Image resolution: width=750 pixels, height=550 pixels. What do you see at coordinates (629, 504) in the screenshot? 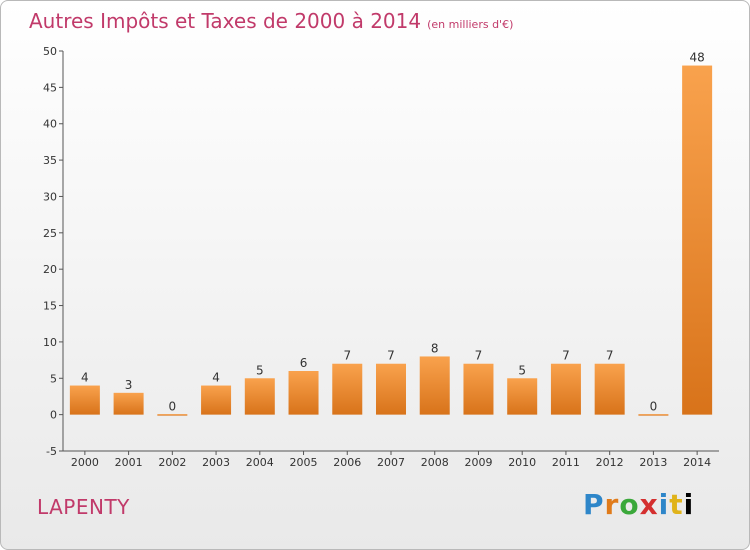
I see `logo-letter: o` at bounding box center [629, 504].